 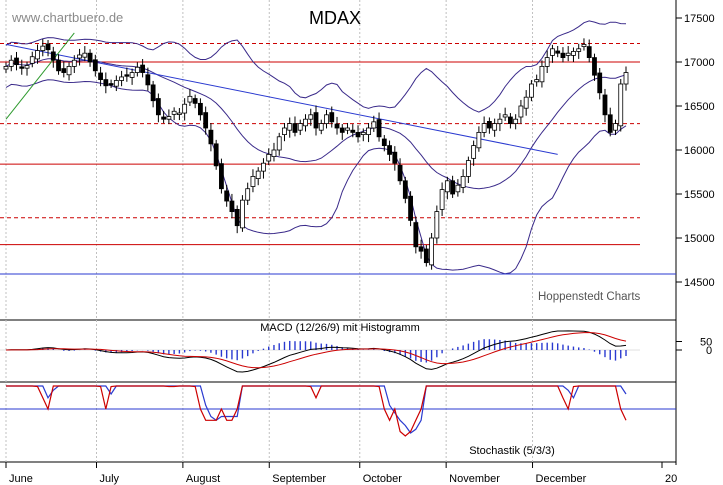 What do you see at coordinates (699, 19) in the screenshot?
I see `y-tick-label: 17500` at bounding box center [699, 19].